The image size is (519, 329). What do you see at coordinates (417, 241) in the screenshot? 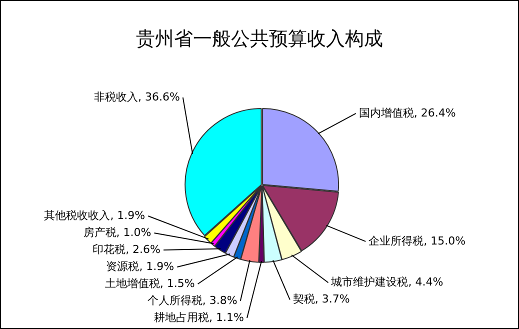
I see `slice-label: 企业所得税, 15.0%` at bounding box center [417, 241].